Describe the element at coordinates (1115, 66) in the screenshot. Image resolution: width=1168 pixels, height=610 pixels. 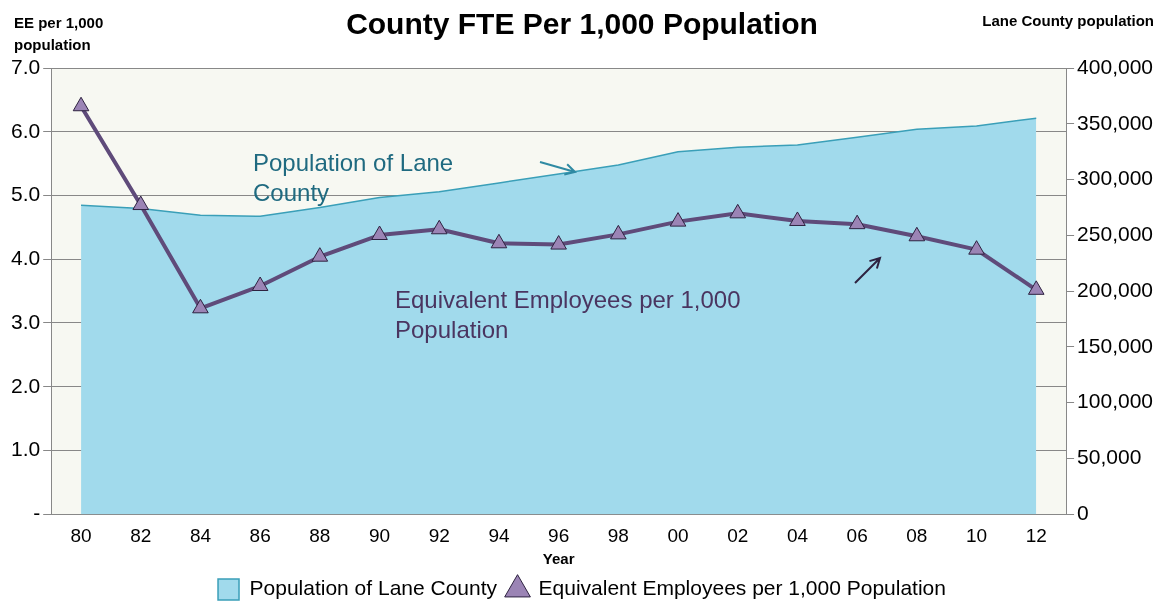
I see `y2-tick-label: 400,000` at that location.